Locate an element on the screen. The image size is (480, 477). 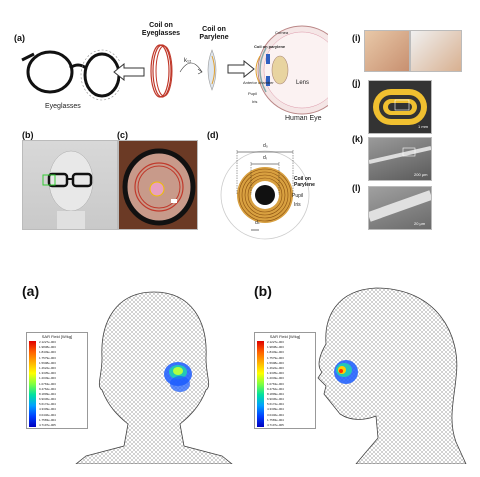
eyeglasses-label: Eyeglasses is located at coordinates (63, 106).